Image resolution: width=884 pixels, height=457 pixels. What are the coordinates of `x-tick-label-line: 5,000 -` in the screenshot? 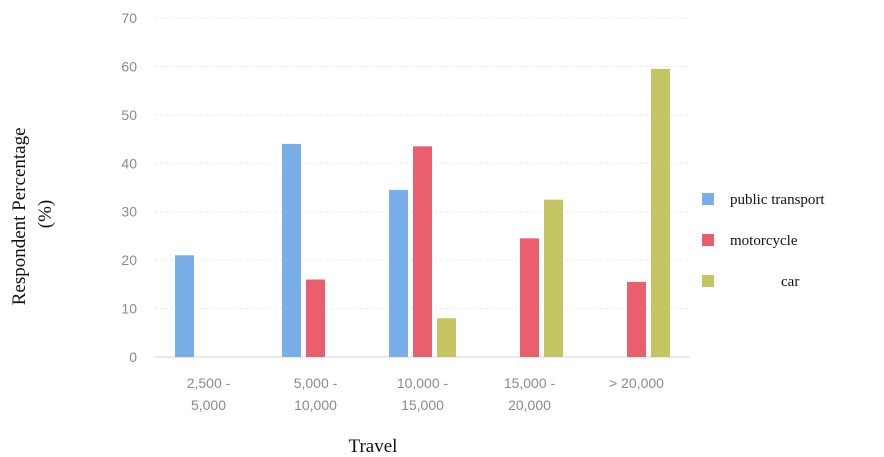 It's located at (316, 383).